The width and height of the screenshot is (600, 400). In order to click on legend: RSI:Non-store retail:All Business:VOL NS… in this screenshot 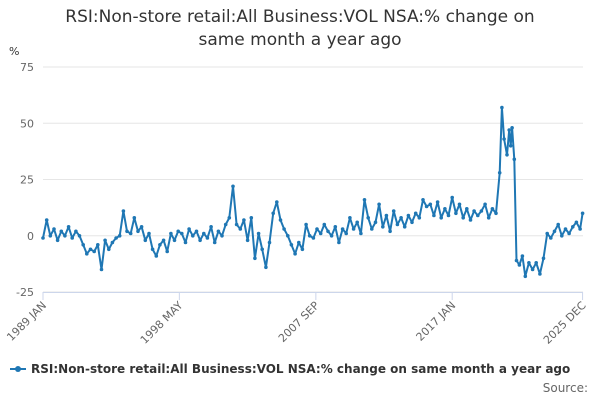, I will do `click(290, 369)`.